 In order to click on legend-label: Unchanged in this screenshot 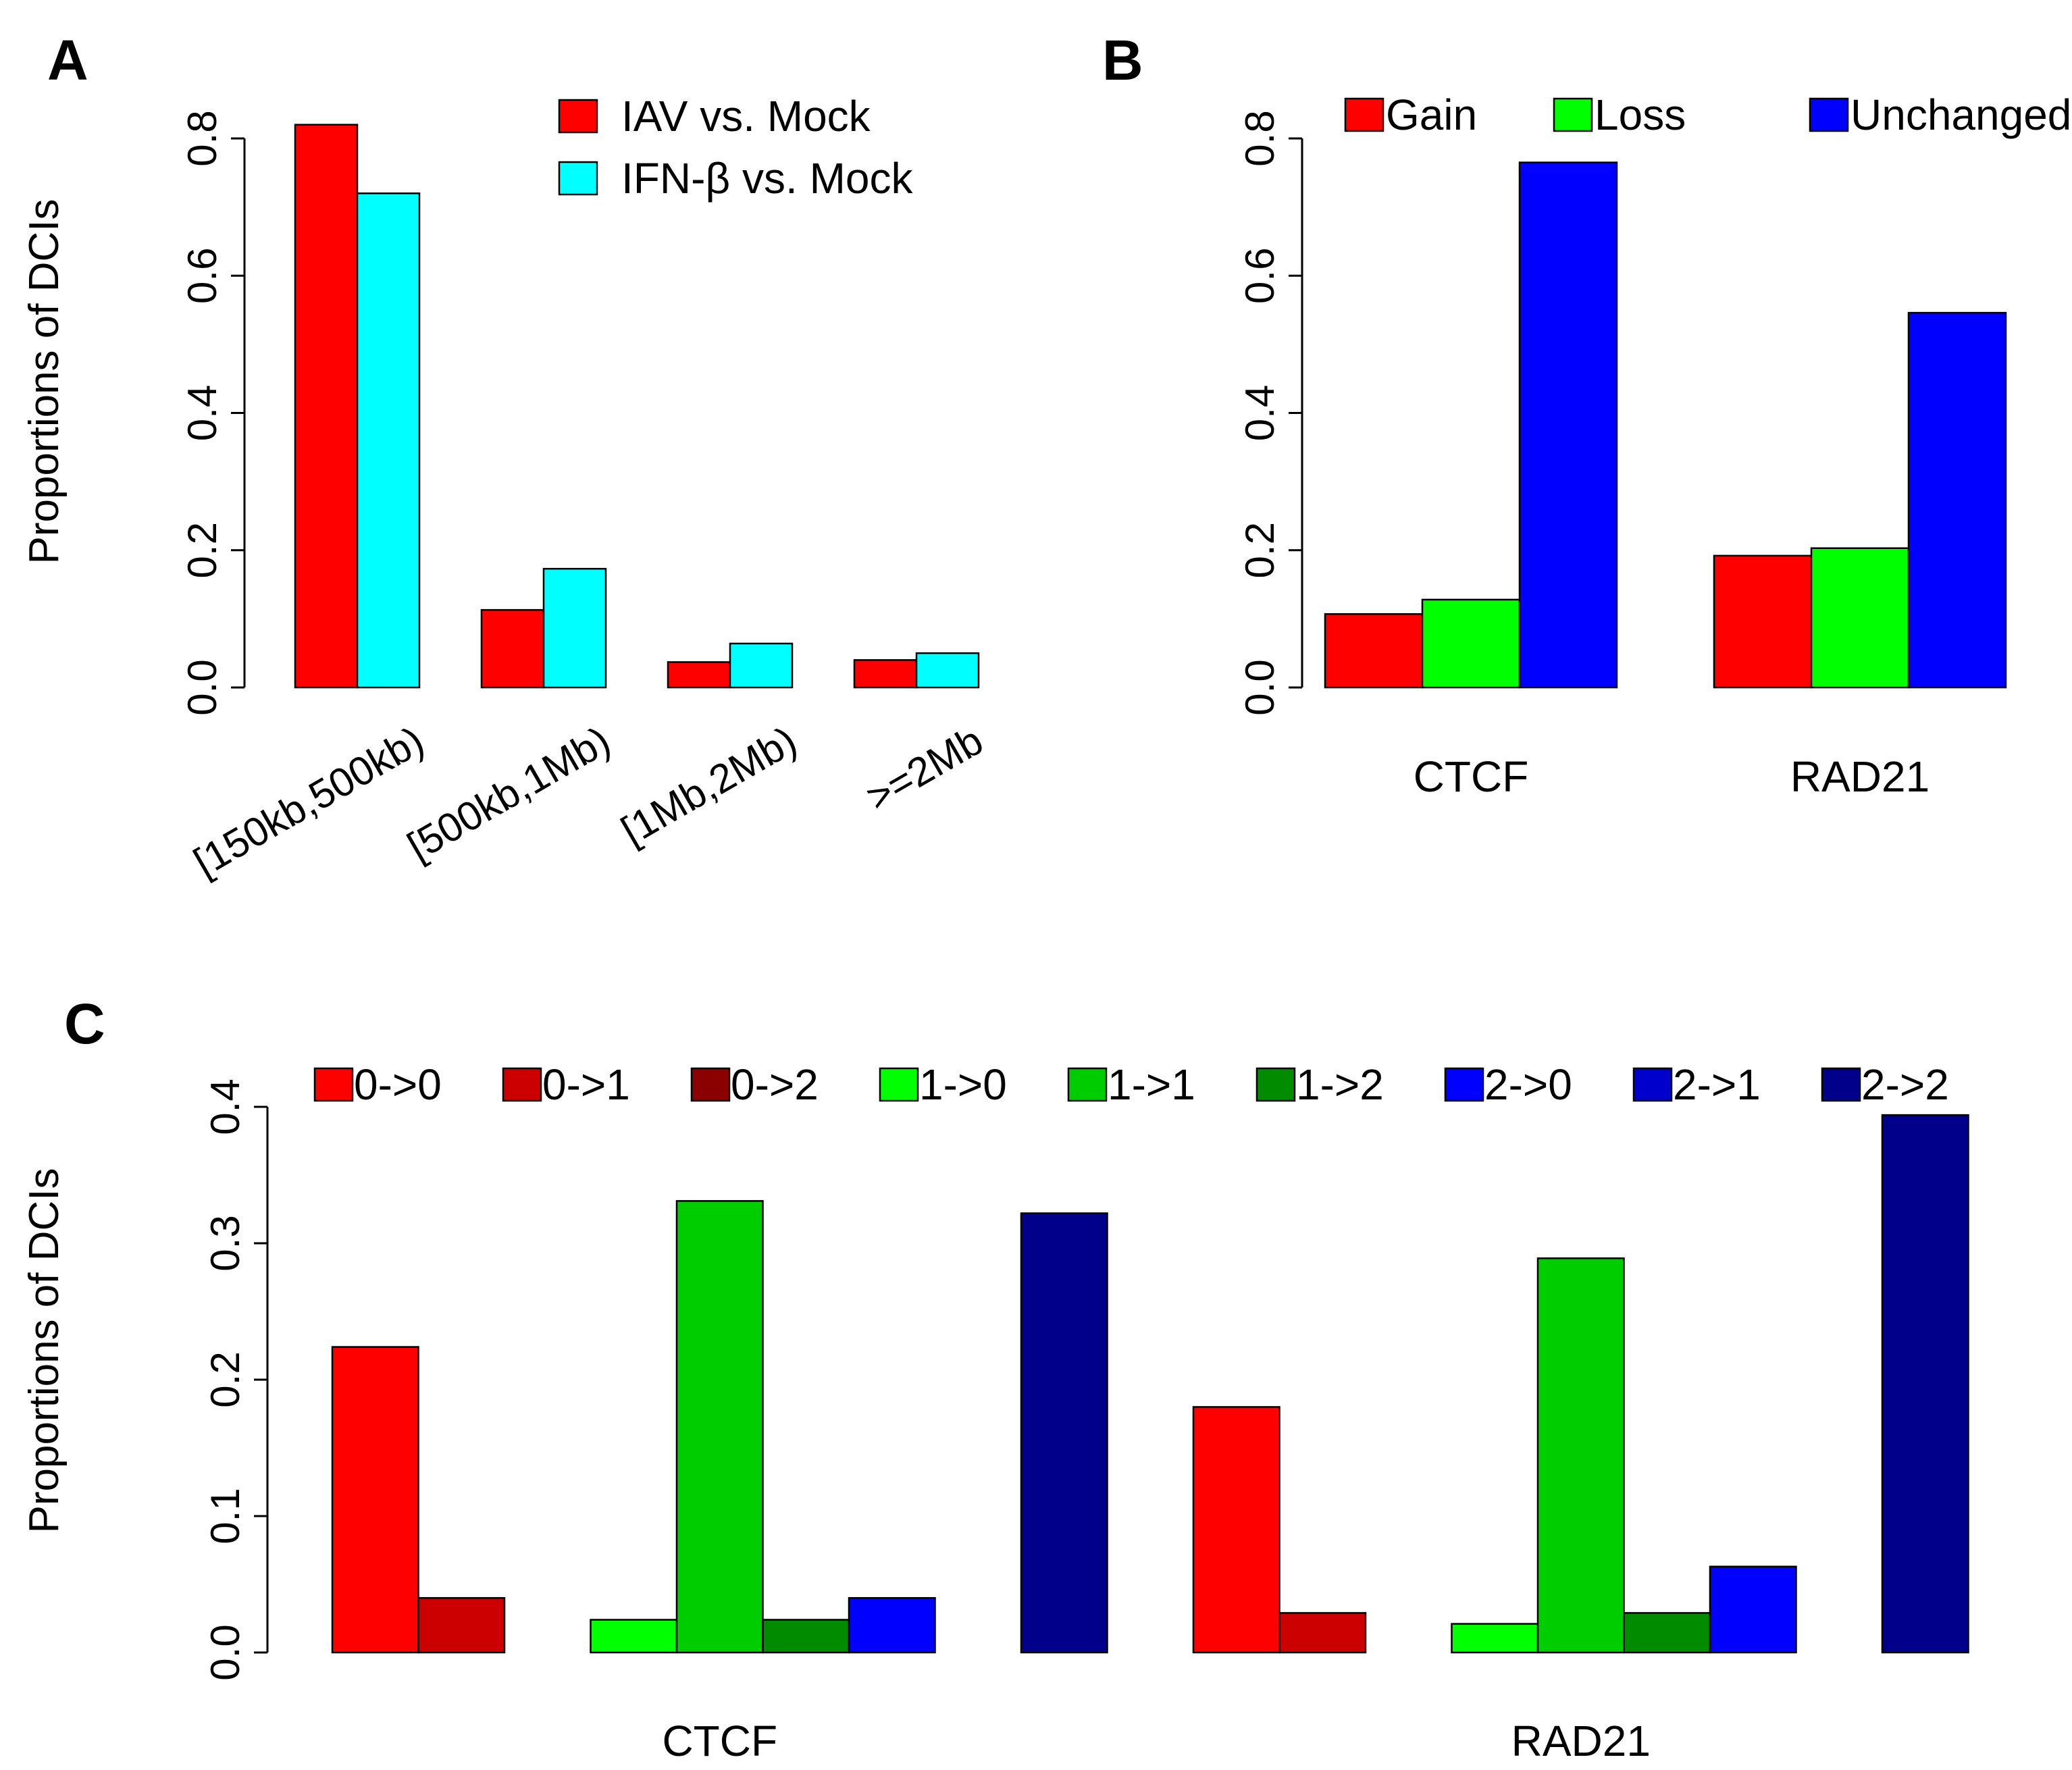, I will do `click(1961, 114)`.